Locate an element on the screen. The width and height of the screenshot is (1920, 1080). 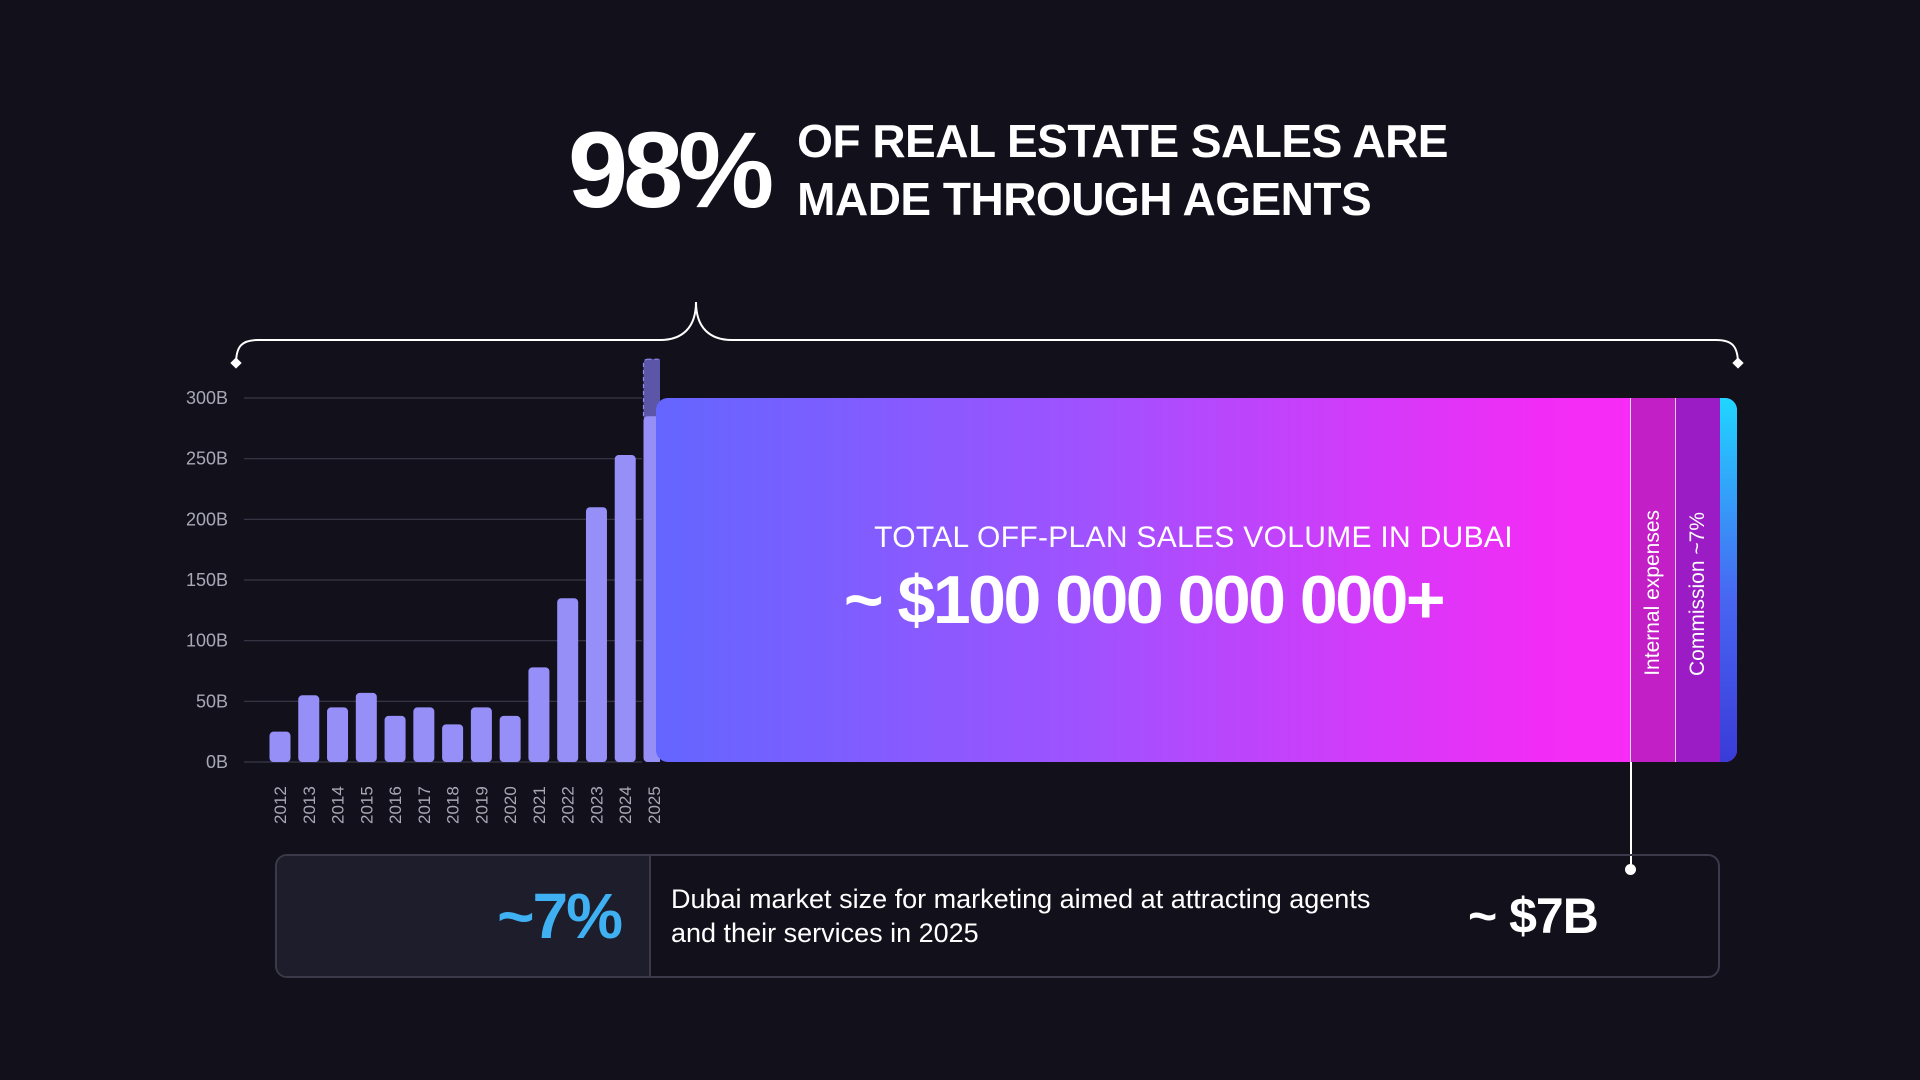
bar-2015 is located at coordinates (366, 727).